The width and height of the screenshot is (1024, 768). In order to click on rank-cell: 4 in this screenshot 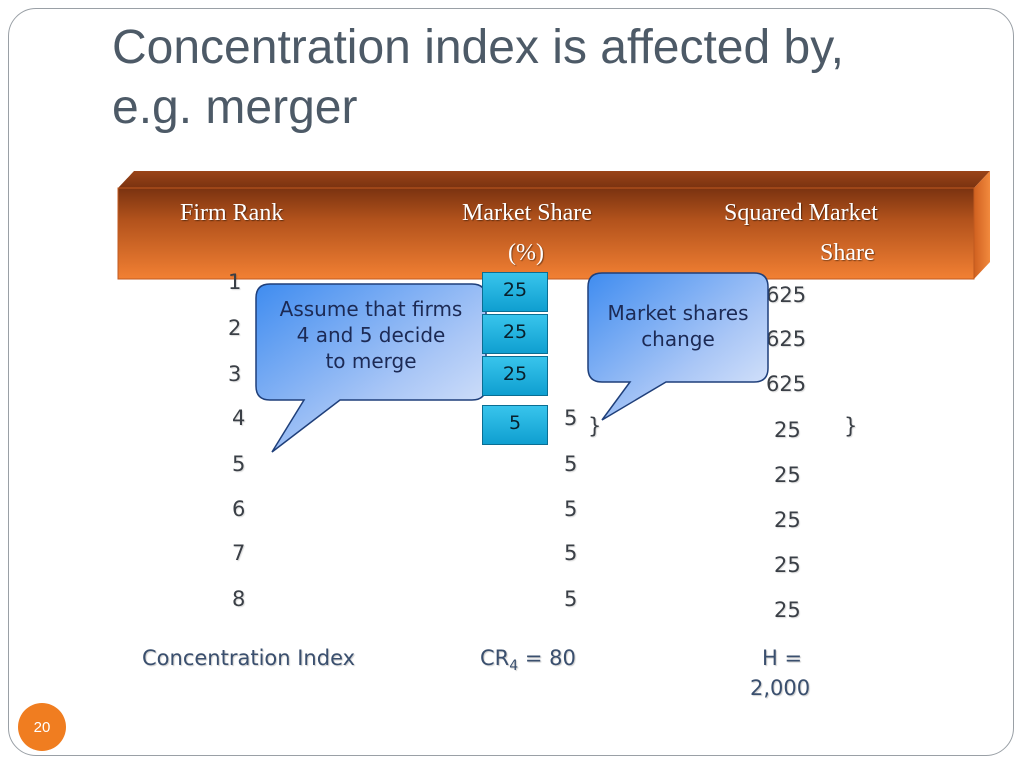, I will do `click(239, 418)`.